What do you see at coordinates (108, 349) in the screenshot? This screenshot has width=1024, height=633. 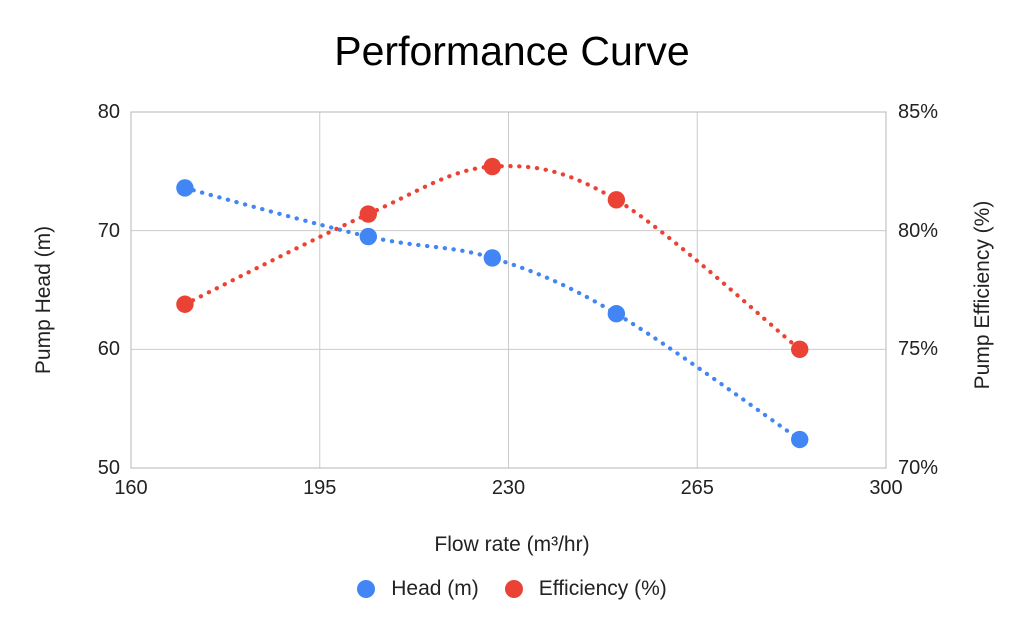 I see `y-left-tick-label: 60` at bounding box center [108, 349].